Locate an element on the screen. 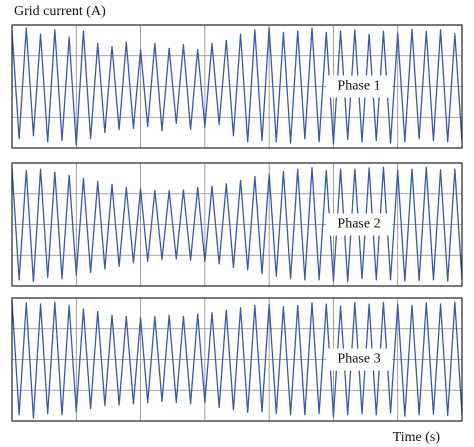 The image size is (474, 447). annotation: Phase 1 is located at coordinates (358, 86).